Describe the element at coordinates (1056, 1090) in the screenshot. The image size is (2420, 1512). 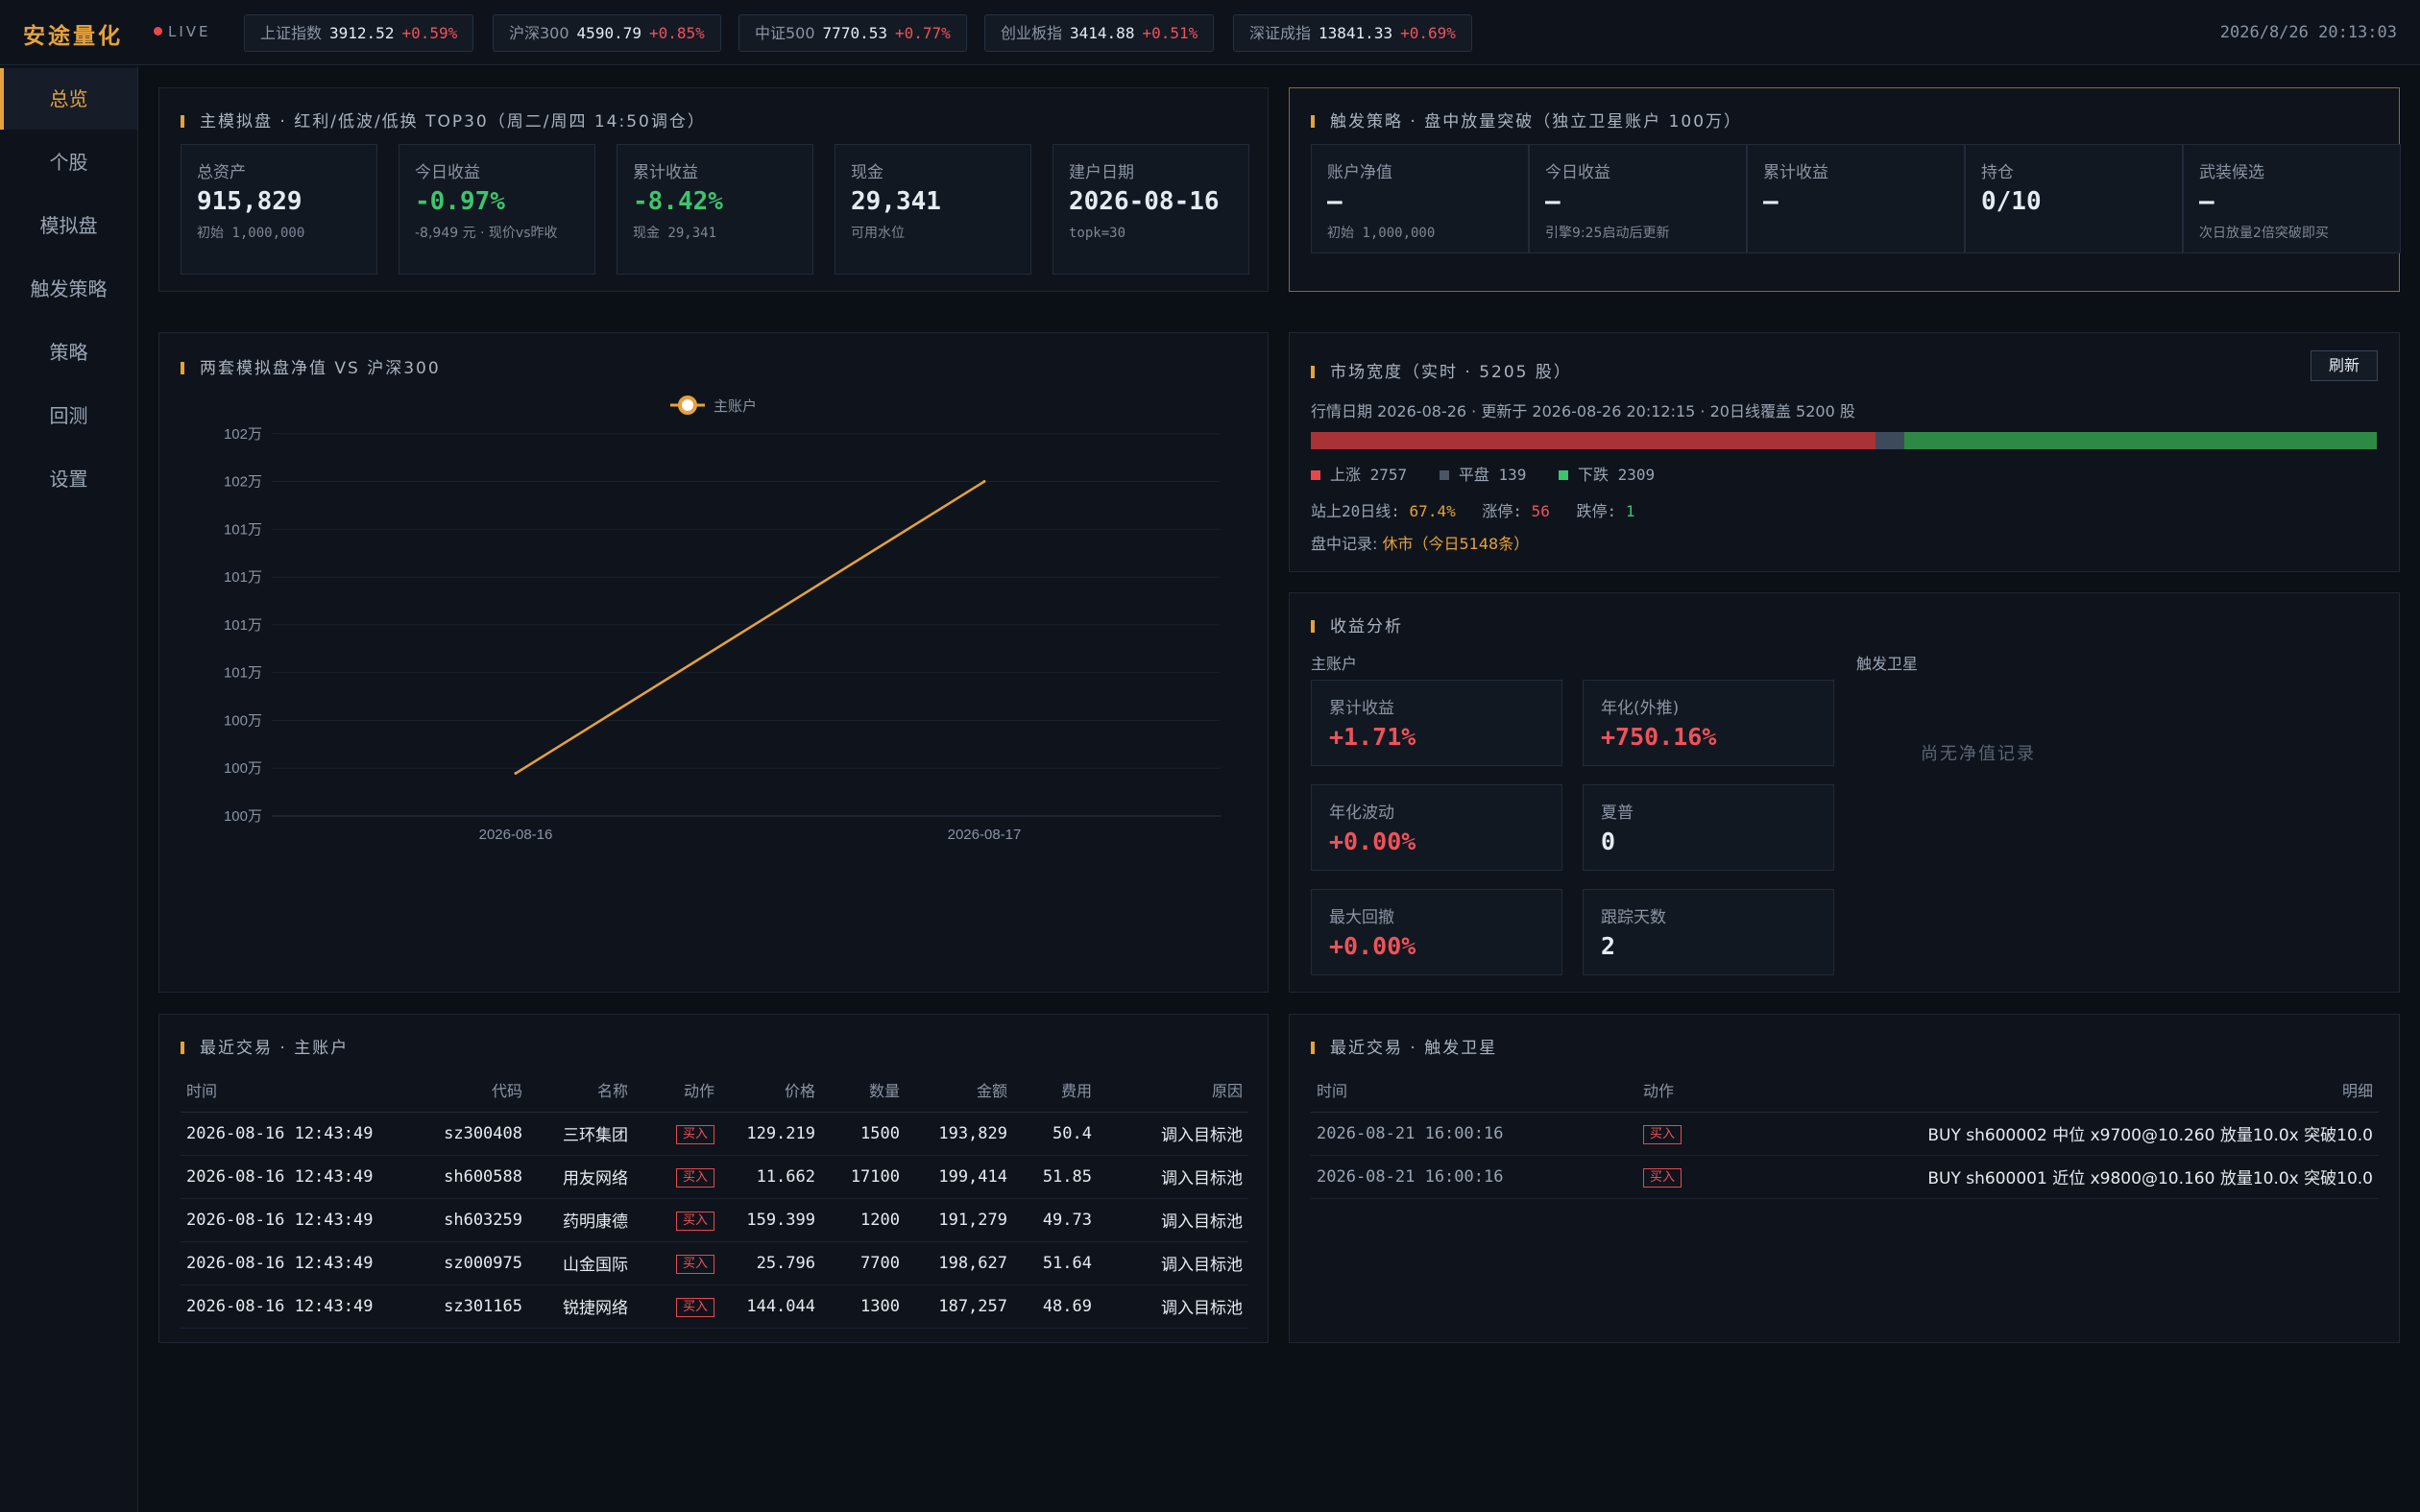
I see `col-fee: 费用` at that location.